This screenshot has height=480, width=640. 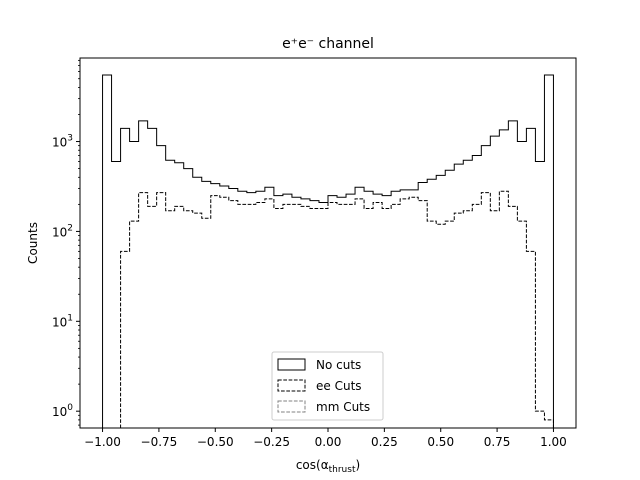 I want to click on y-tick-label: 10⁰, so click(x=62, y=411).